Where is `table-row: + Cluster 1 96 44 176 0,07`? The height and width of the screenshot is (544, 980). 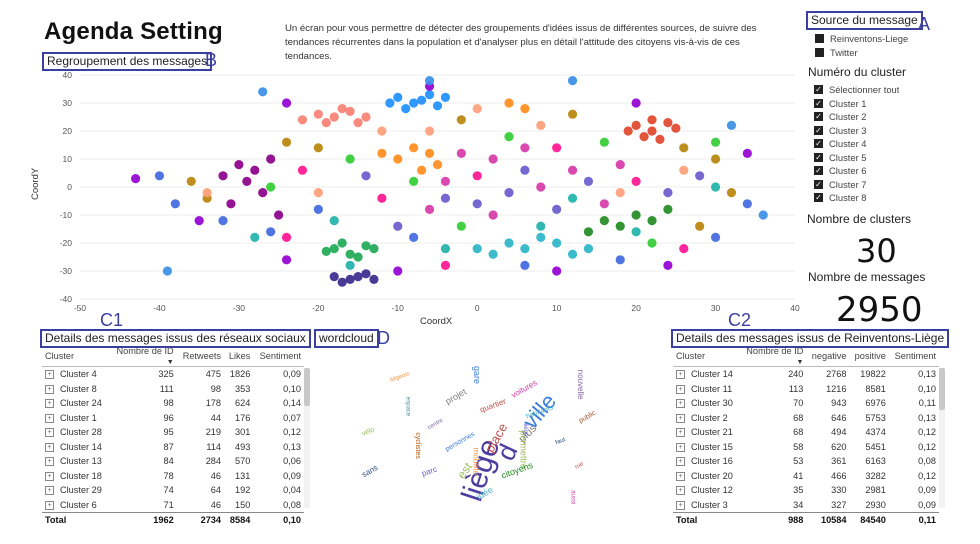 table-row: + Cluster 1 96 44 176 0,07 is located at coordinates (173, 418).